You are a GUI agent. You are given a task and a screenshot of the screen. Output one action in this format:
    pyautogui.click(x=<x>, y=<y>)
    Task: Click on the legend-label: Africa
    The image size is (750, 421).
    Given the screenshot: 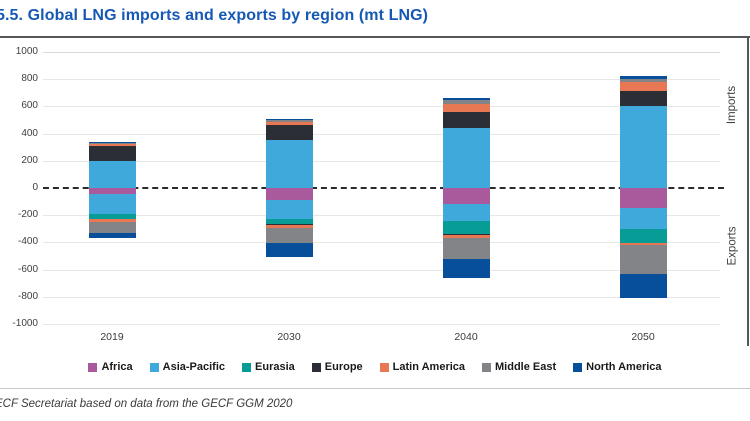 What is the action you would take?
    pyautogui.click(x=117, y=367)
    